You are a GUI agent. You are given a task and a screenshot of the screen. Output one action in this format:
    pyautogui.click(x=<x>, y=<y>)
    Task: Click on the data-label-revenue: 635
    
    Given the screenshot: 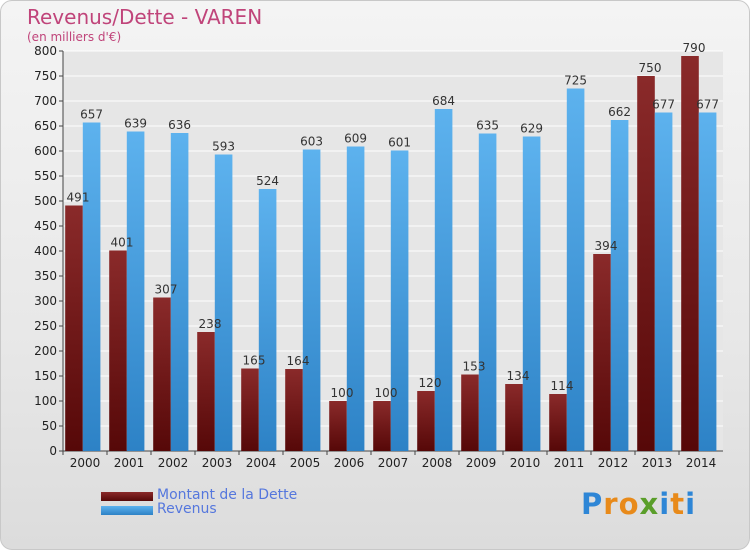 What is the action you would take?
    pyautogui.click(x=487, y=126)
    